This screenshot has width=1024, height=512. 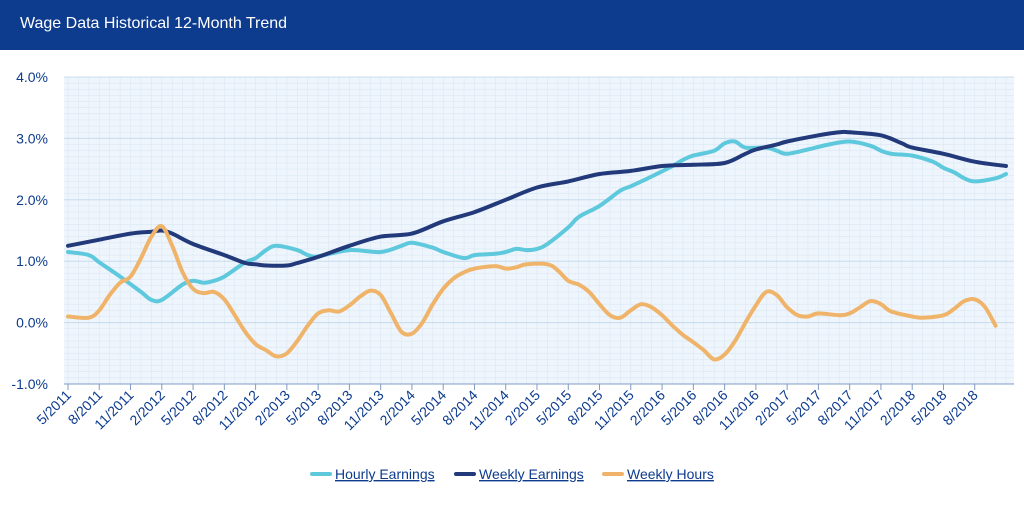 What do you see at coordinates (32, 200) in the screenshot?
I see `y-tick-label: 2.0%` at bounding box center [32, 200].